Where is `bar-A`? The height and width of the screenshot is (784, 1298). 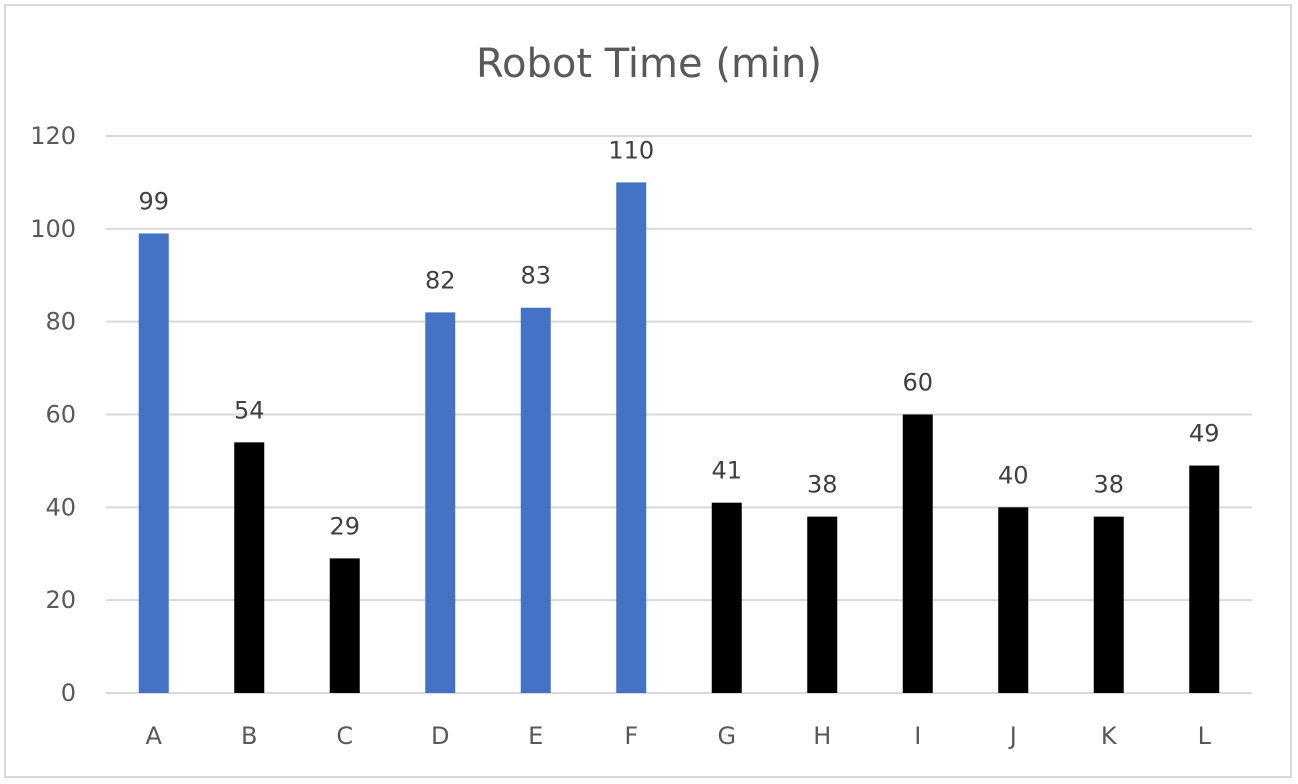 bar-A is located at coordinates (153, 463).